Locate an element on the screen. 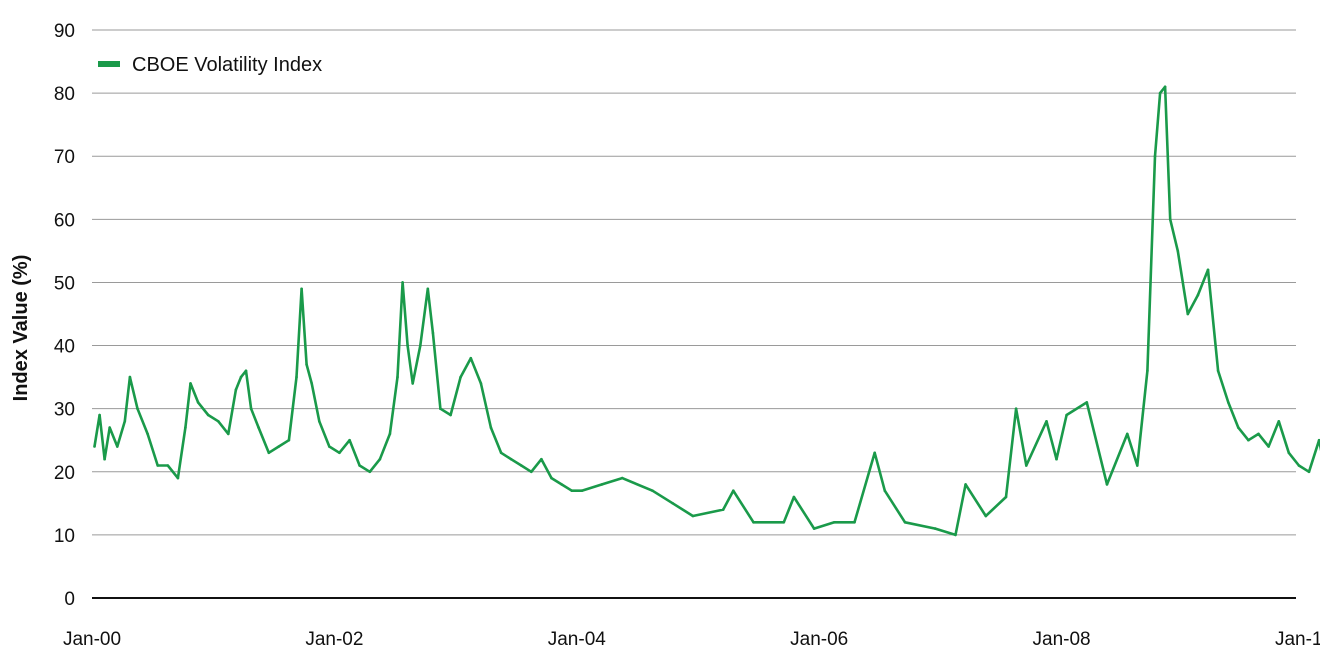  legend-label-vix: CBOE Volatility Index is located at coordinates (227, 65).